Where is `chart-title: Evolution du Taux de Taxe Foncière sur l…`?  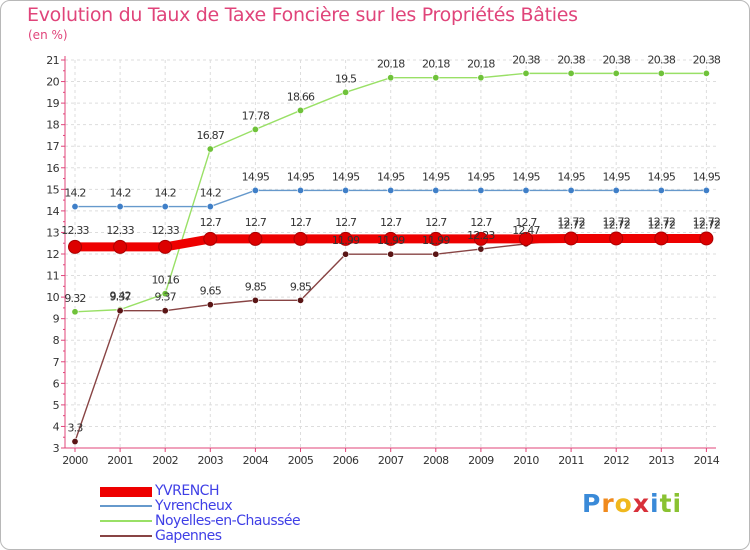 chart-title: Evolution du Taux de Taxe Foncière sur l… is located at coordinates (302, 15).